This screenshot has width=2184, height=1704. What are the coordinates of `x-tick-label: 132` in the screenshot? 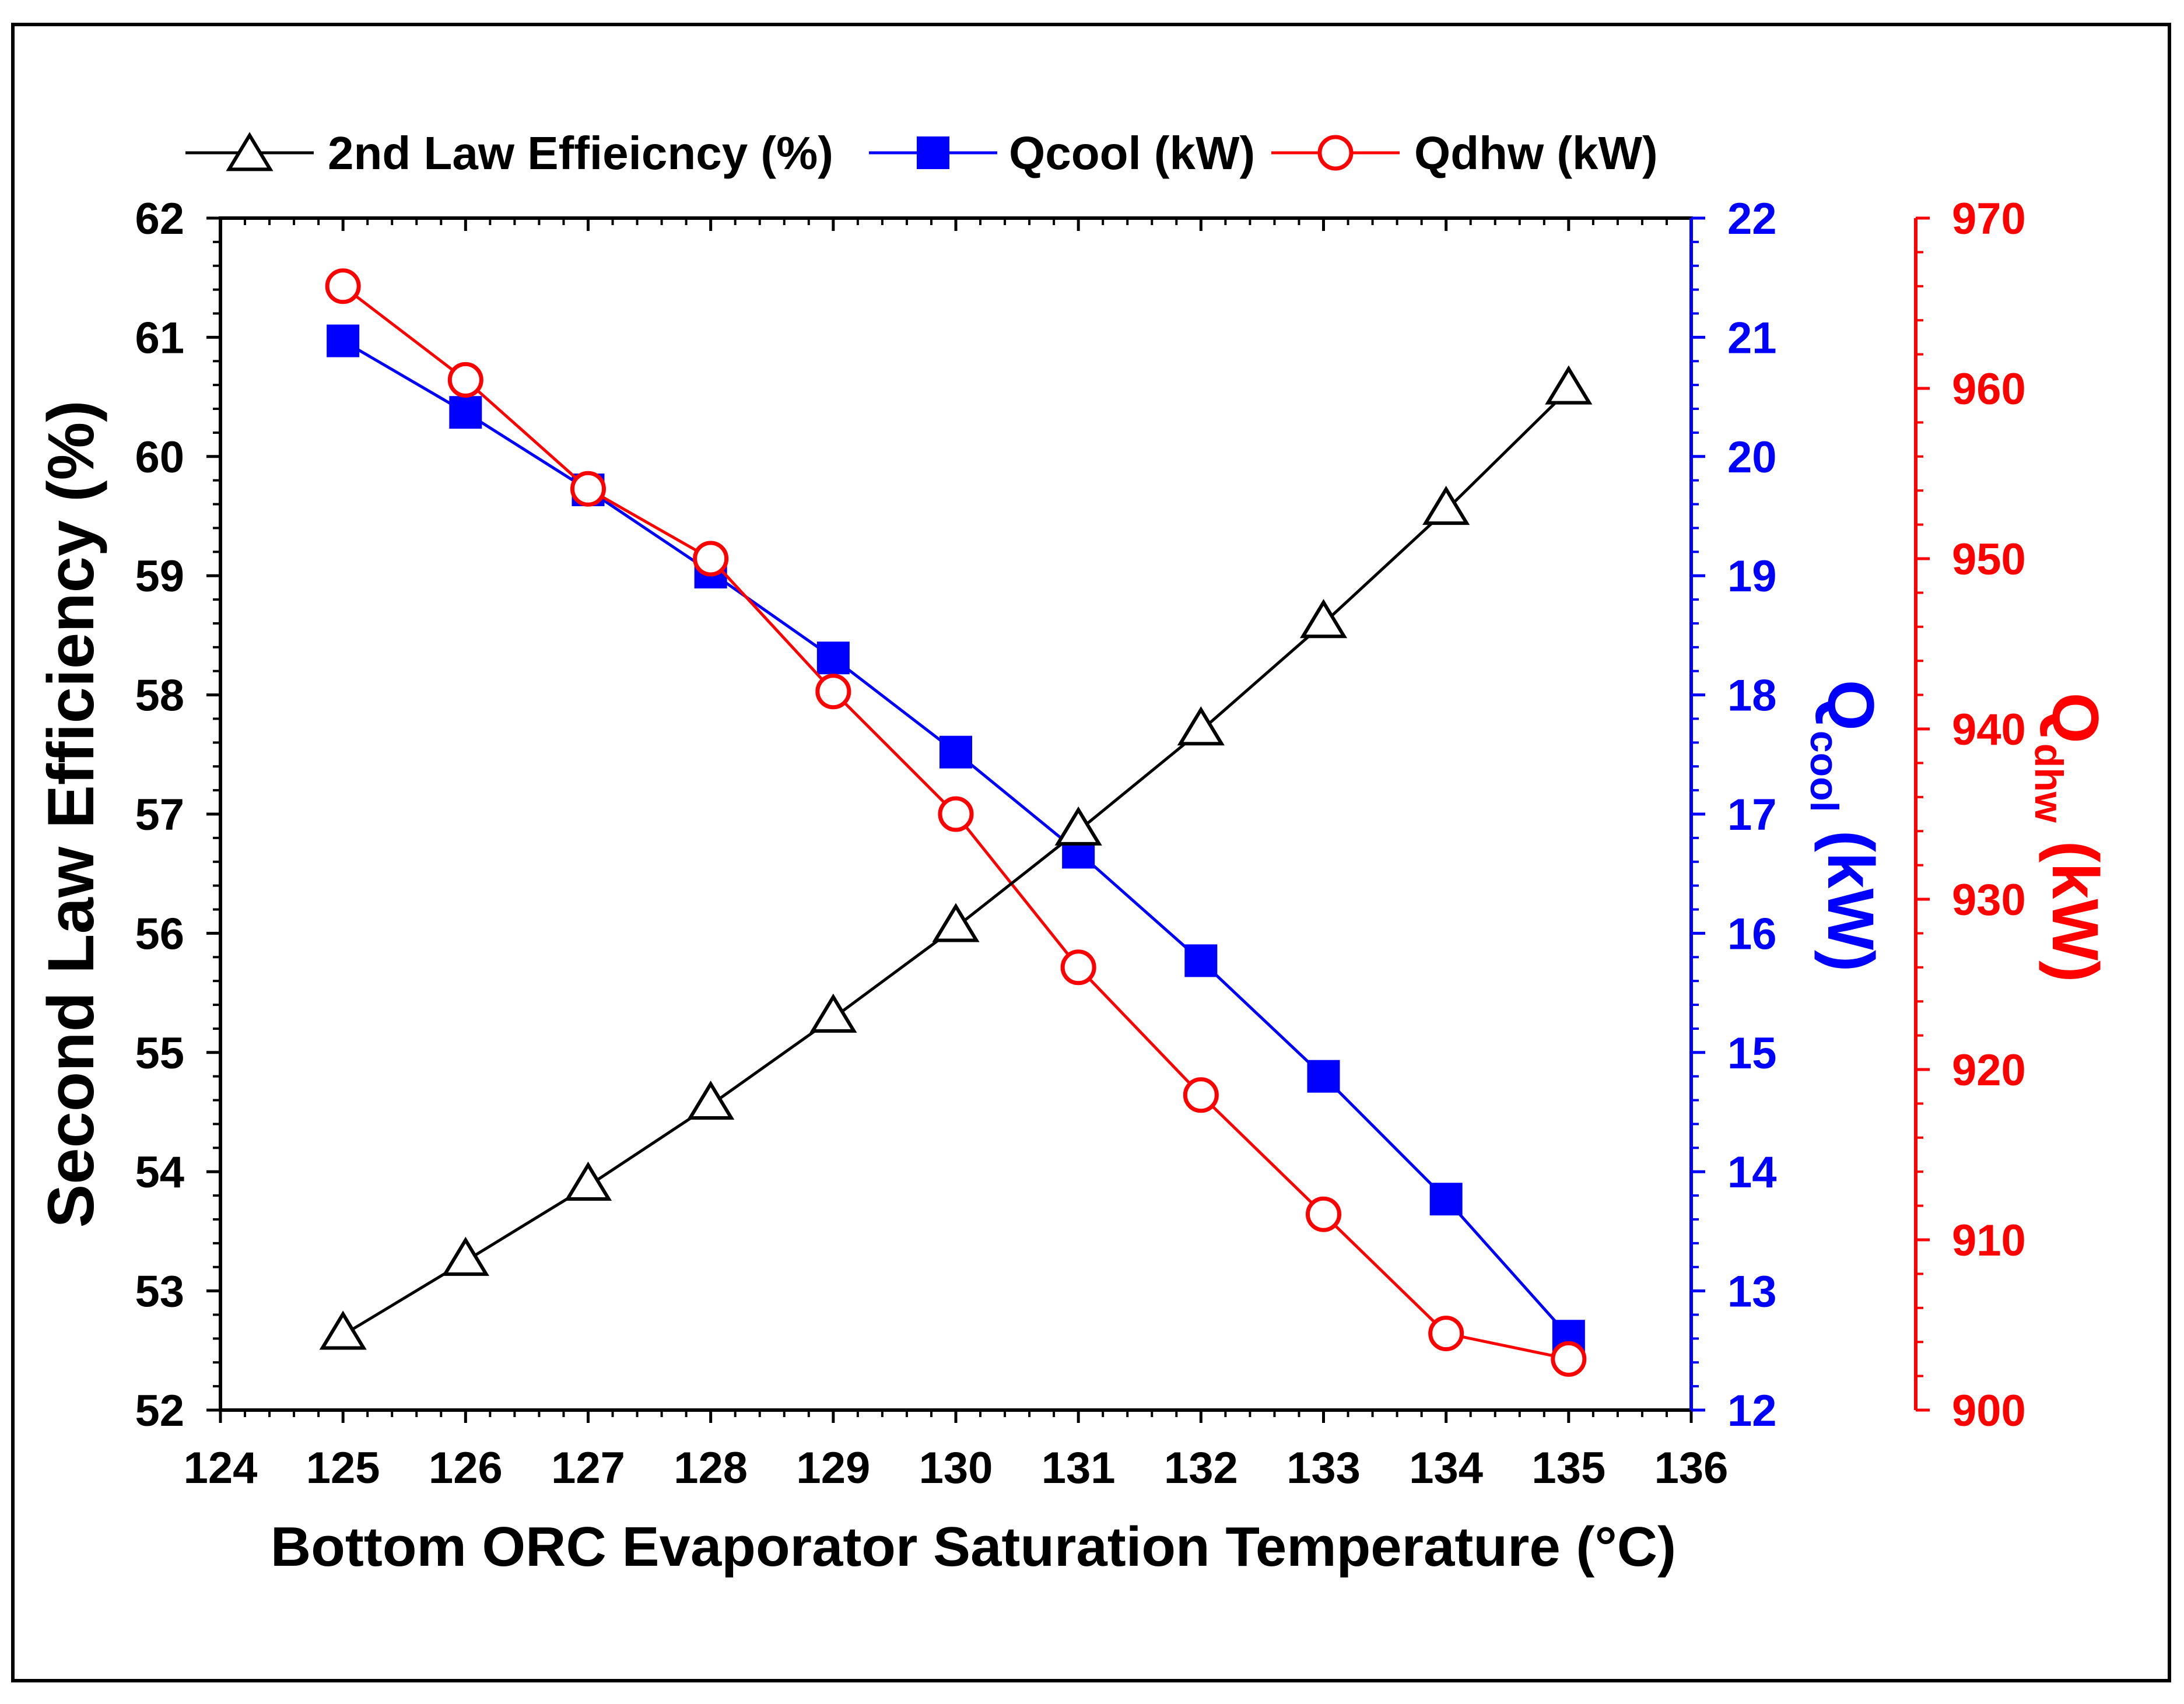 It's located at (1201, 1468).